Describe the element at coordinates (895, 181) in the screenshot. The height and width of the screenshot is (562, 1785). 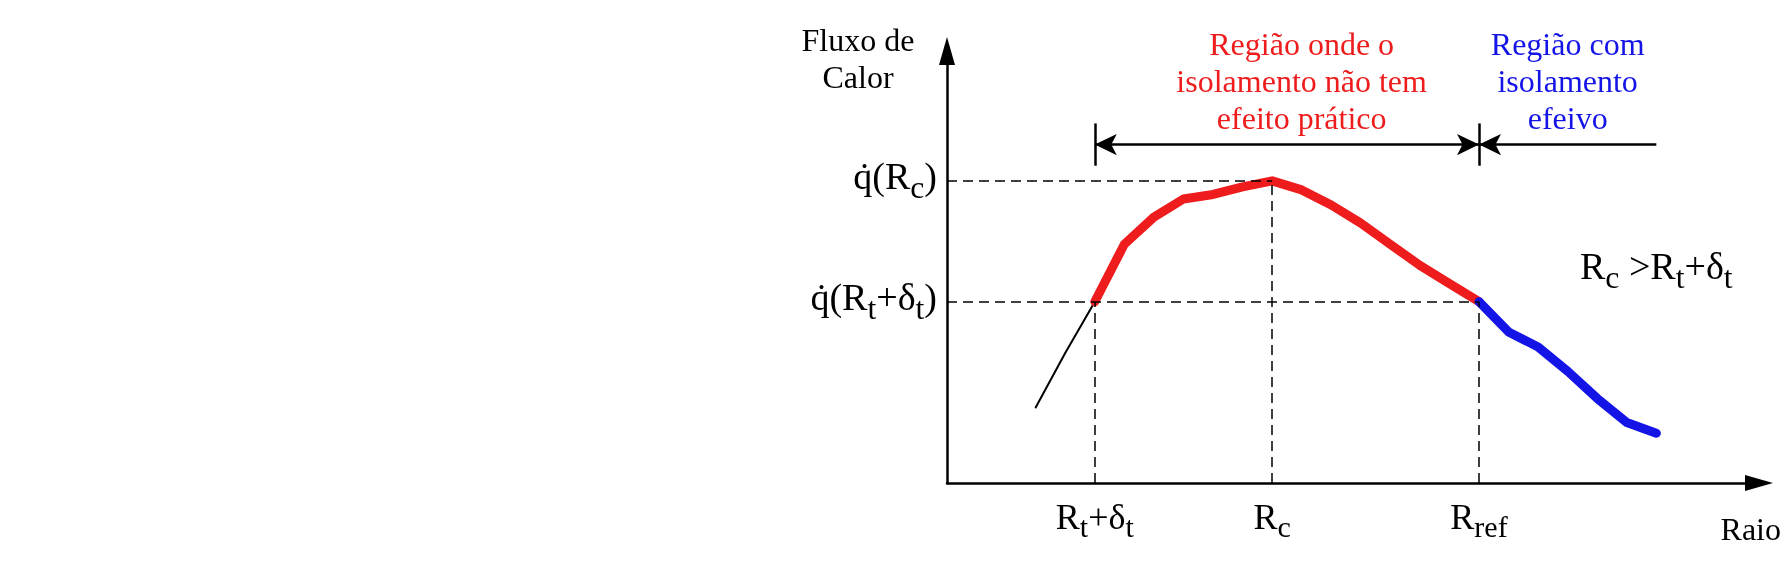
I see `ref-line-label: q̇(R$_{c}$)` at that location.